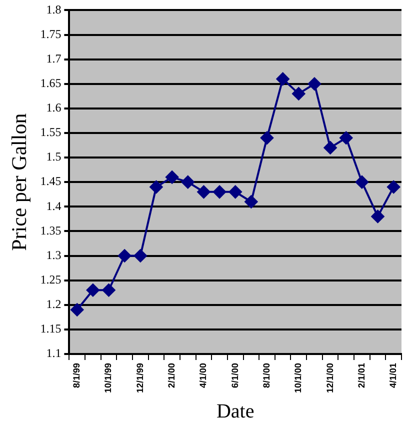 This screenshot has height=428, width=409. Describe the element at coordinates (203, 375) in the screenshot. I see `x-tick-label: 4/1/00` at that location.